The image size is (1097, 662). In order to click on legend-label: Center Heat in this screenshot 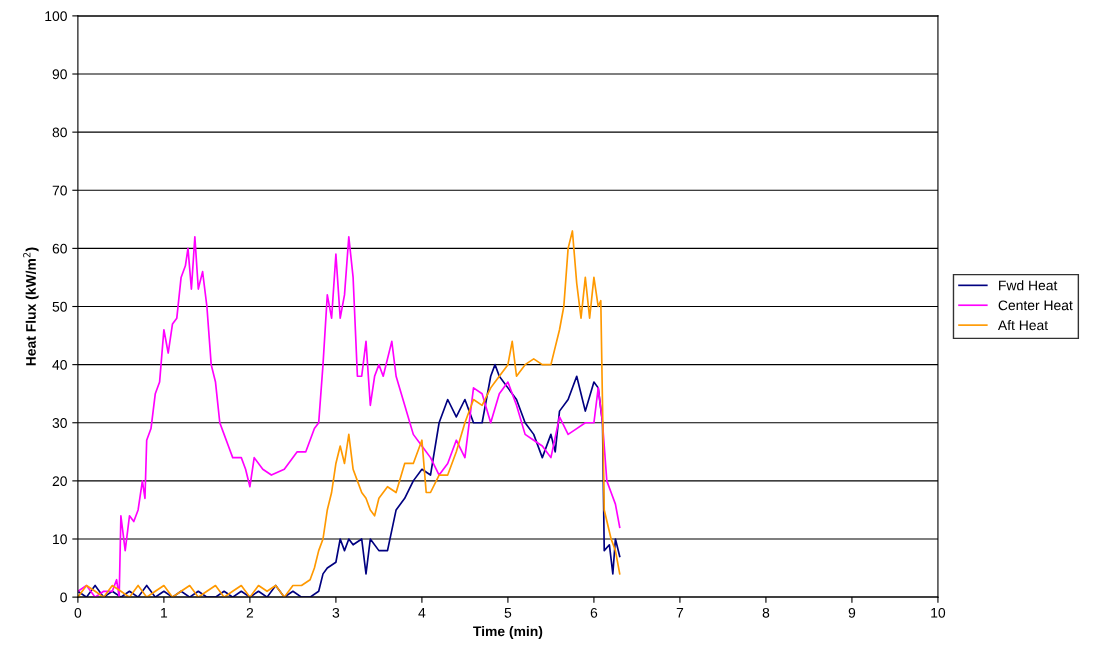, I will do `click(1035, 305)`.